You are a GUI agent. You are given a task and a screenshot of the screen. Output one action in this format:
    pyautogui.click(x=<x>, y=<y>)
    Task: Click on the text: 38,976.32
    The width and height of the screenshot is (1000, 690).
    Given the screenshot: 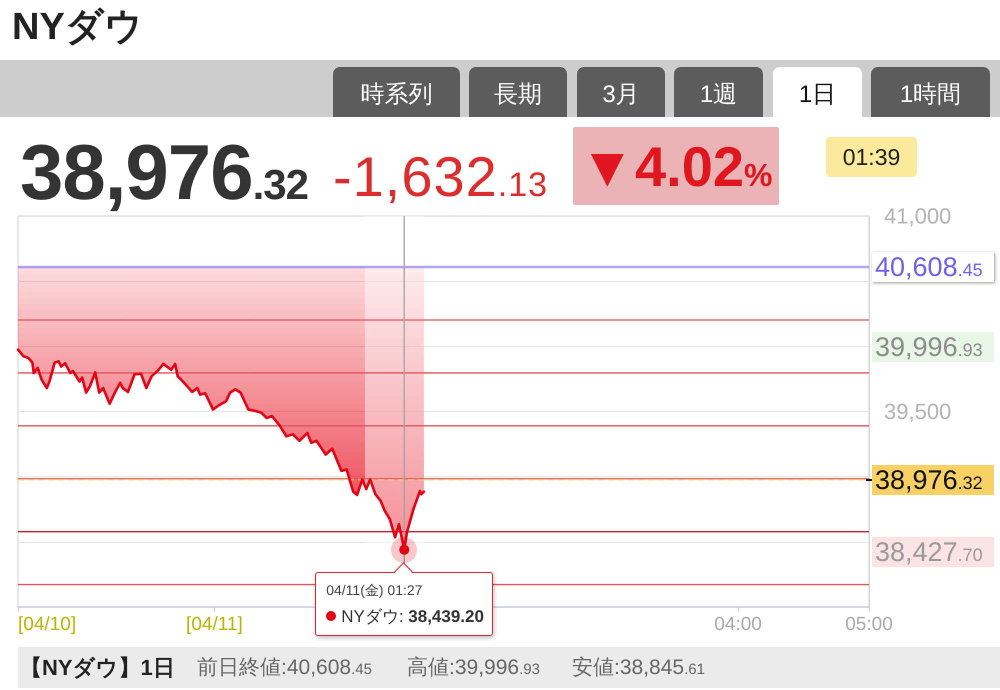 What is the action you would take?
    pyautogui.click(x=164, y=172)
    